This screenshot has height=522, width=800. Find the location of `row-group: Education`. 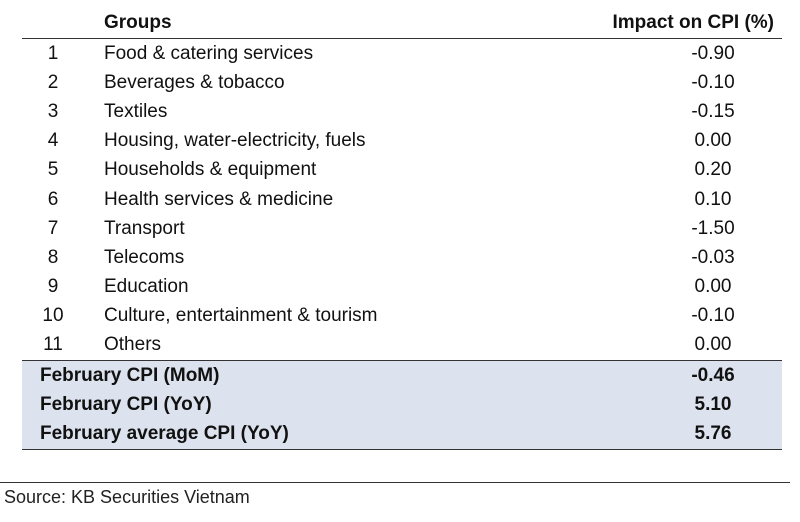

row-group: Education is located at coordinates (146, 287).